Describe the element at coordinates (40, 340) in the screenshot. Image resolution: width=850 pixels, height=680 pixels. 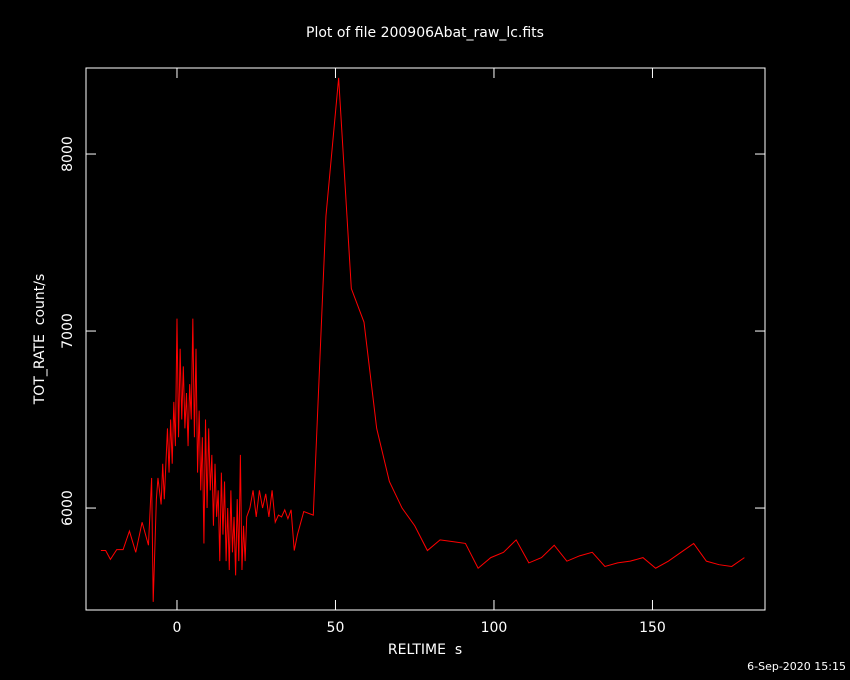
I see `y-axis-label: TOT_RATE count/s` at that location.